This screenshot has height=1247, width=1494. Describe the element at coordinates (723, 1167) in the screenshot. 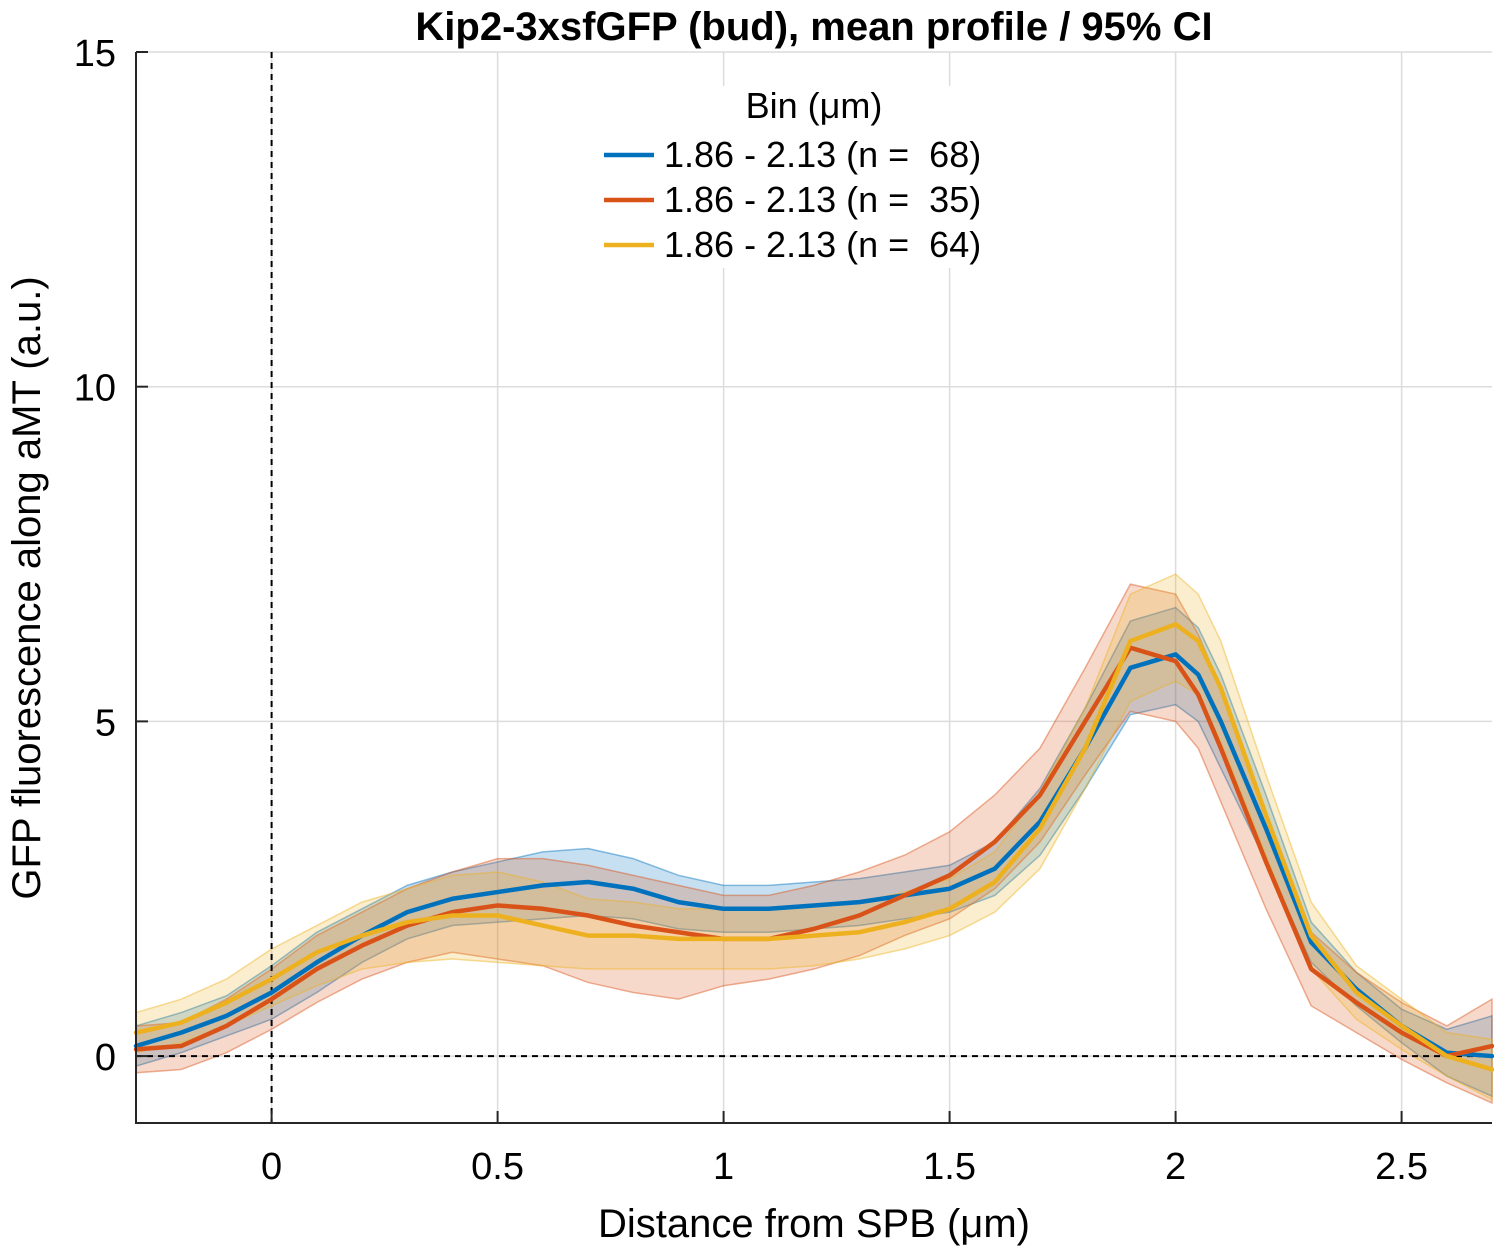

I see `x-tick-label: 1` at that location.